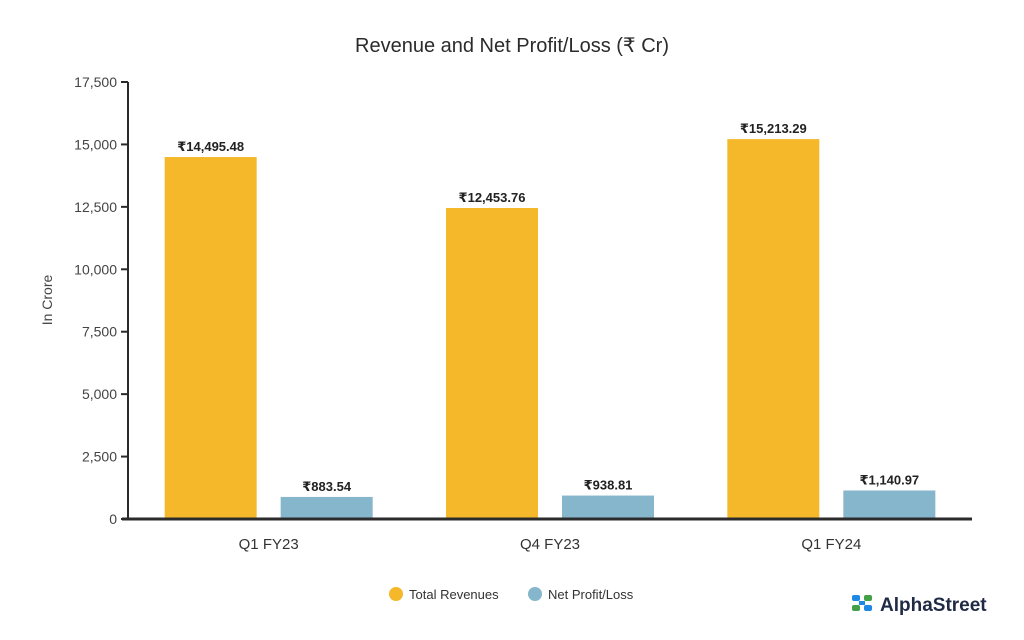 The image size is (1024, 640). What do you see at coordinates (95, 207) in the screenshot?
I see `y-tick-label: 12,500` at bounding box center [95, 207].